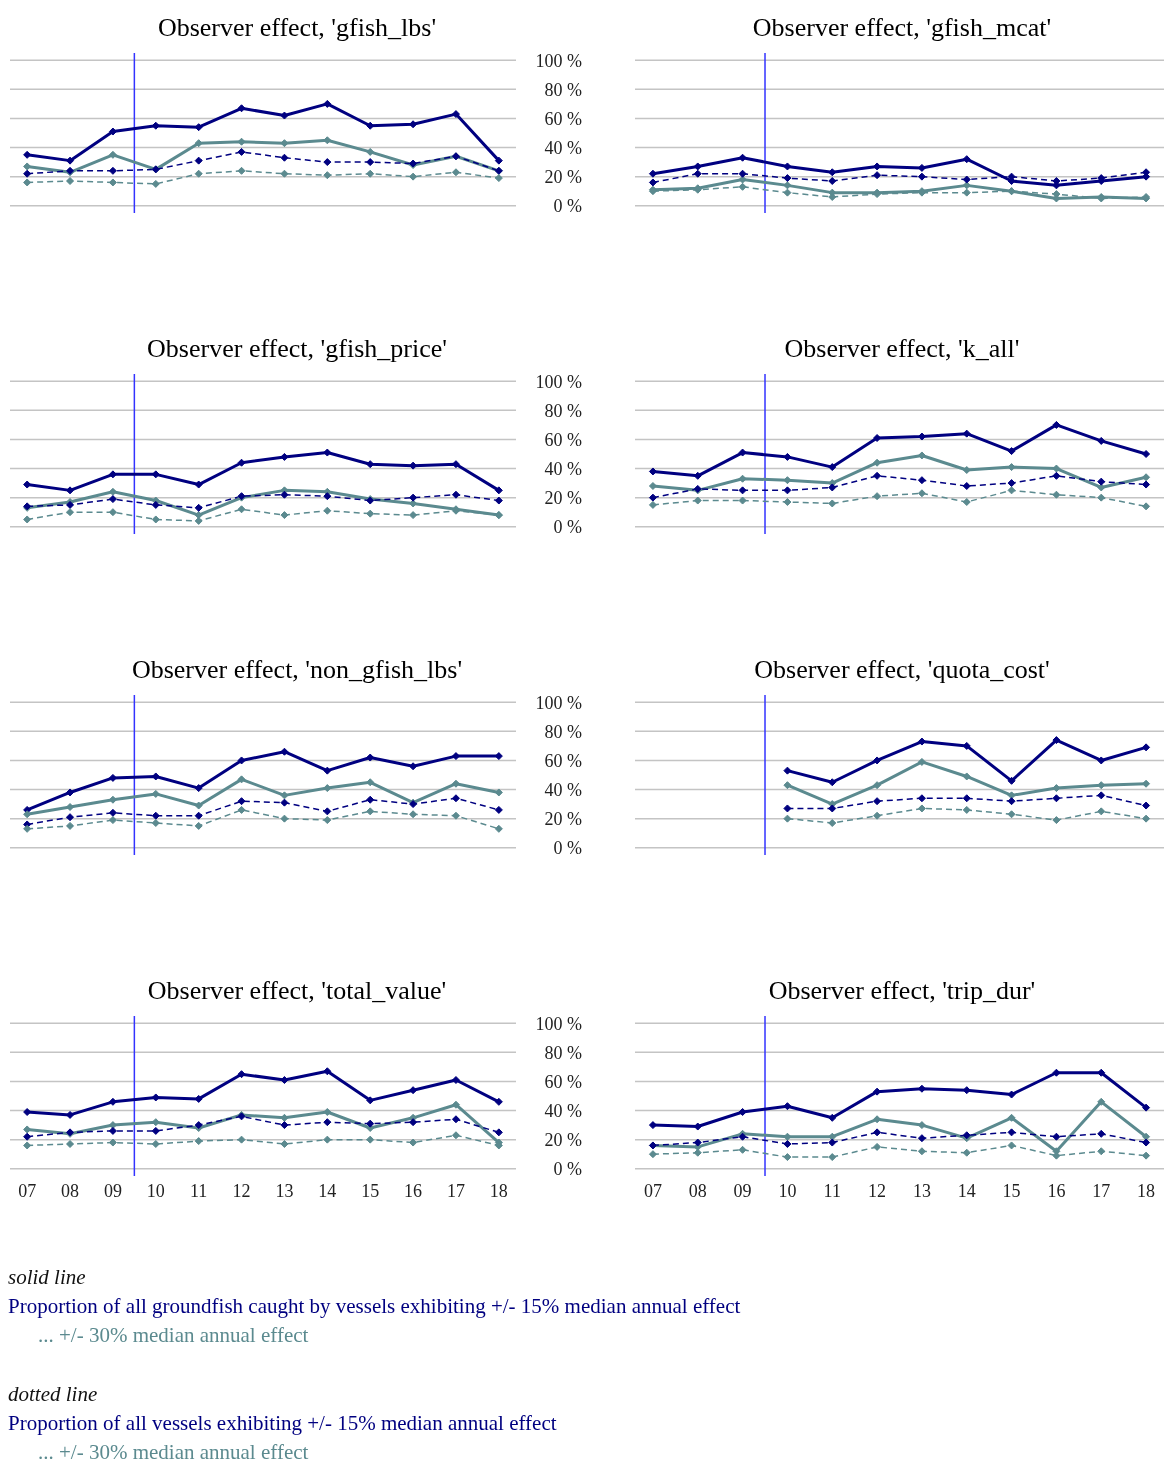 This screenshot has width=1175, height=1475. What do you see at coordinates (902, 349) in the screenshot?
I see `chart-title: Observer effect, 'k_all'` at bounding box center [902, 349].